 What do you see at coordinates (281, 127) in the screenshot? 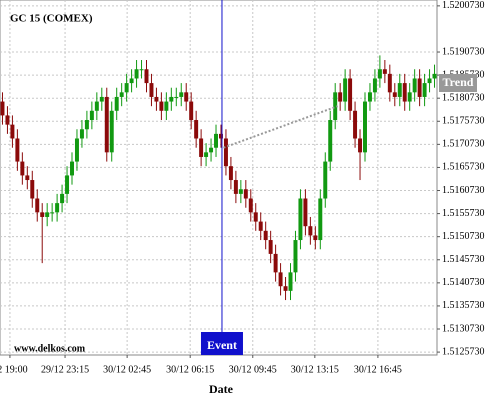
I see `trend-line` at bounding box center [281, 127].